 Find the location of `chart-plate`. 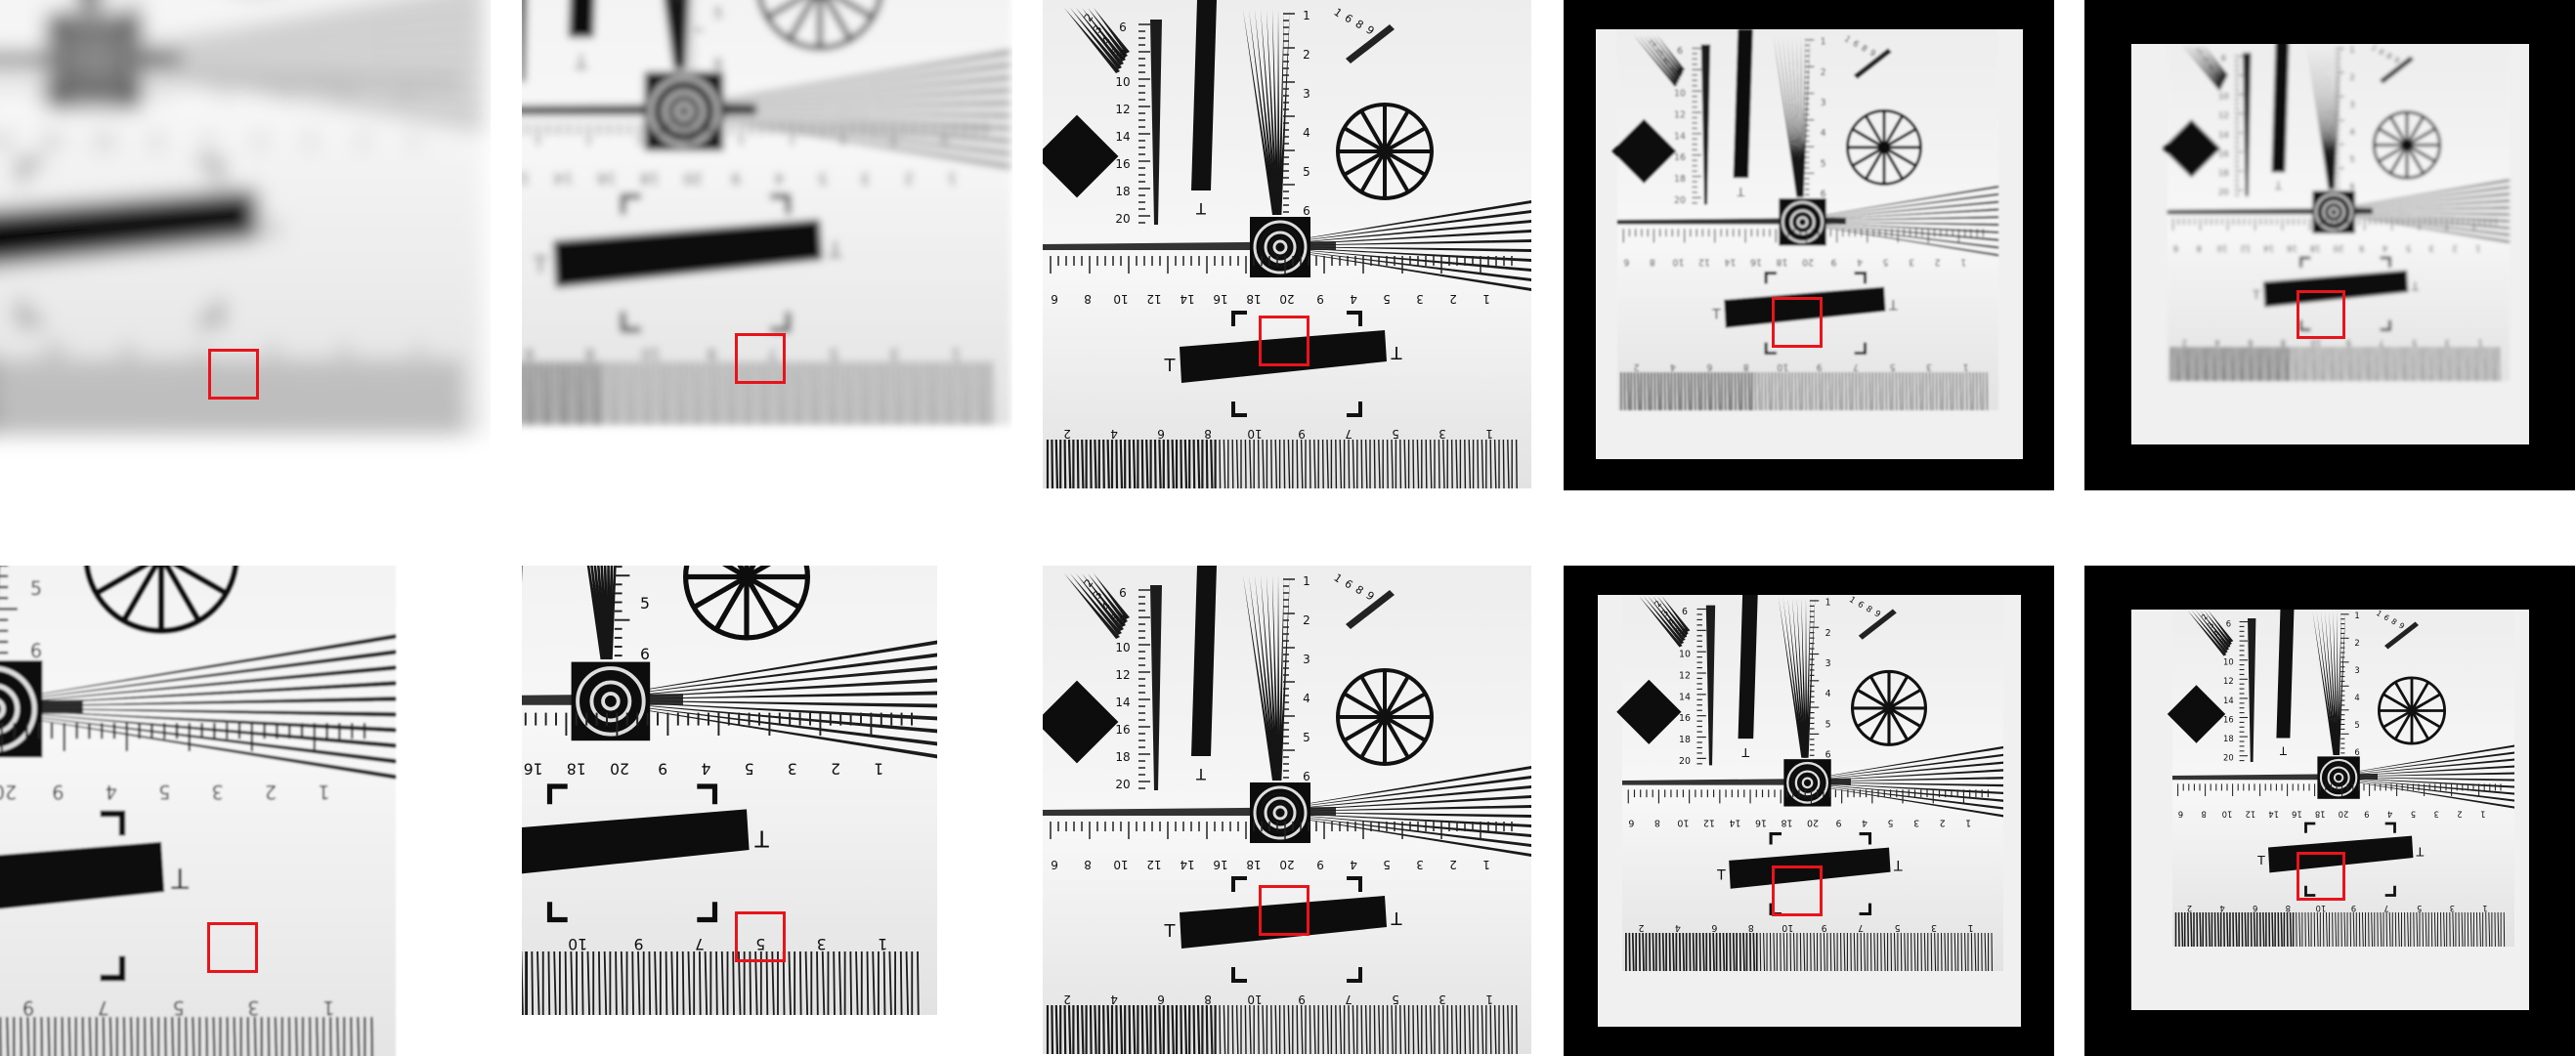

chart-plate is located at coordinates (198, 811).